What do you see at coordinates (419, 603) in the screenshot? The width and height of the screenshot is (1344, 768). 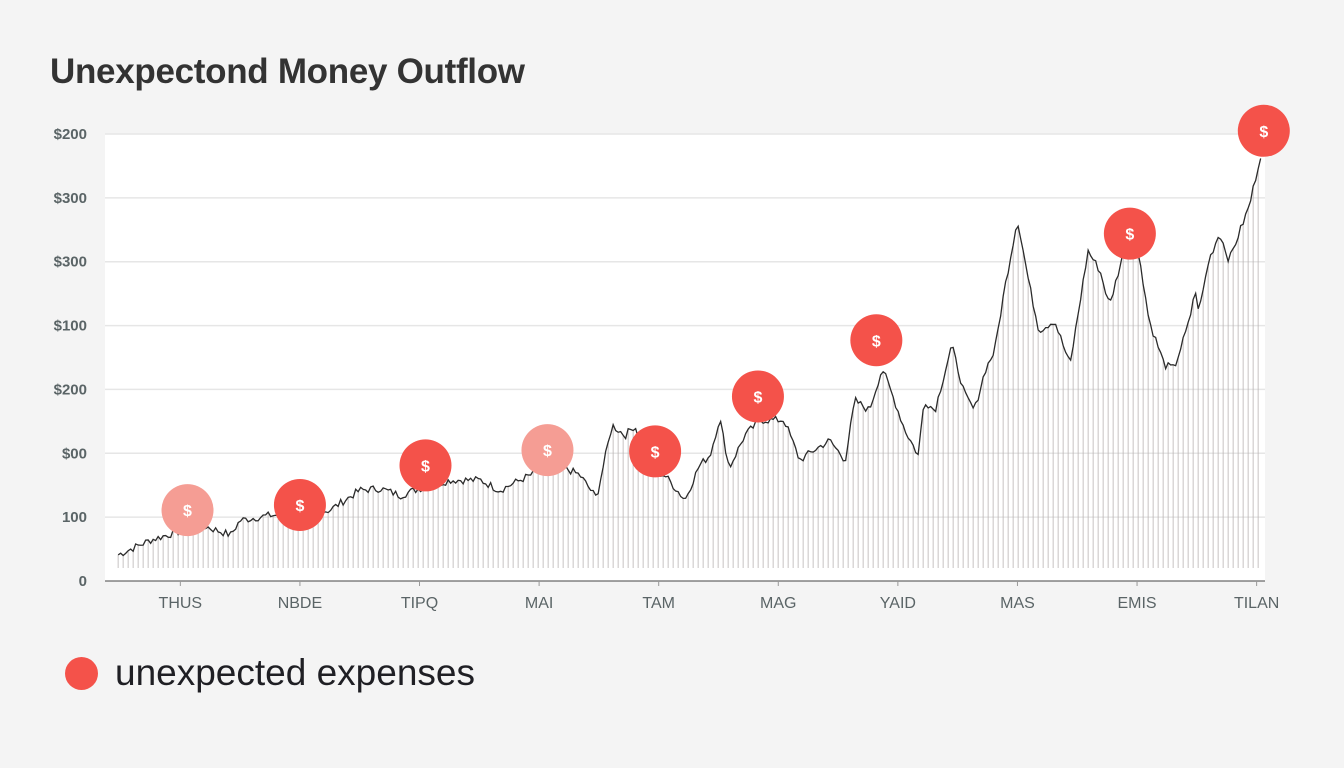 I see `x-tick-label: TIPQ` at bounding box center [419, 603].